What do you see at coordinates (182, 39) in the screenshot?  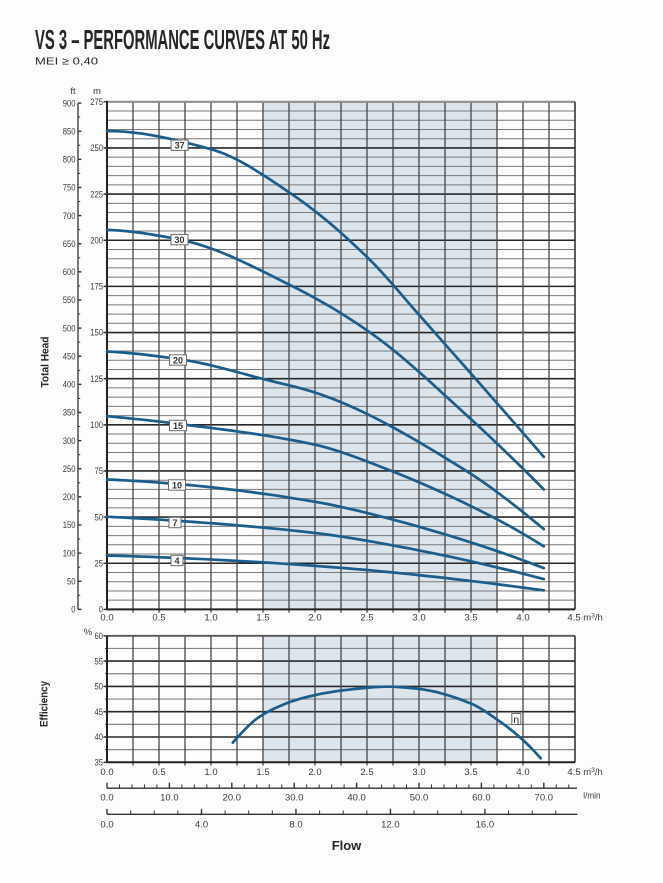 I see `svg-text:VS 3 – PERFORMANCE CURVES AT 5: VS 3 – PERFORMANCE CURVES AT 50 Hz` at bounding box center [182, 39].